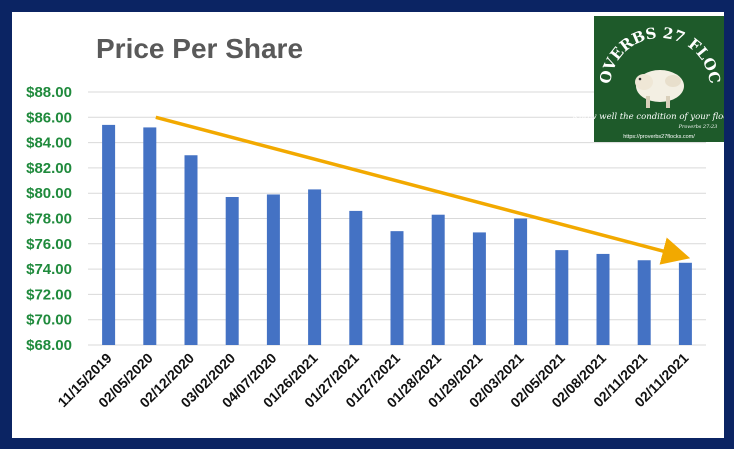 Image resolution: width=734 pixels, height=449 pixels. I want to click on y-tick-label: $84.00, so click(49, 143).